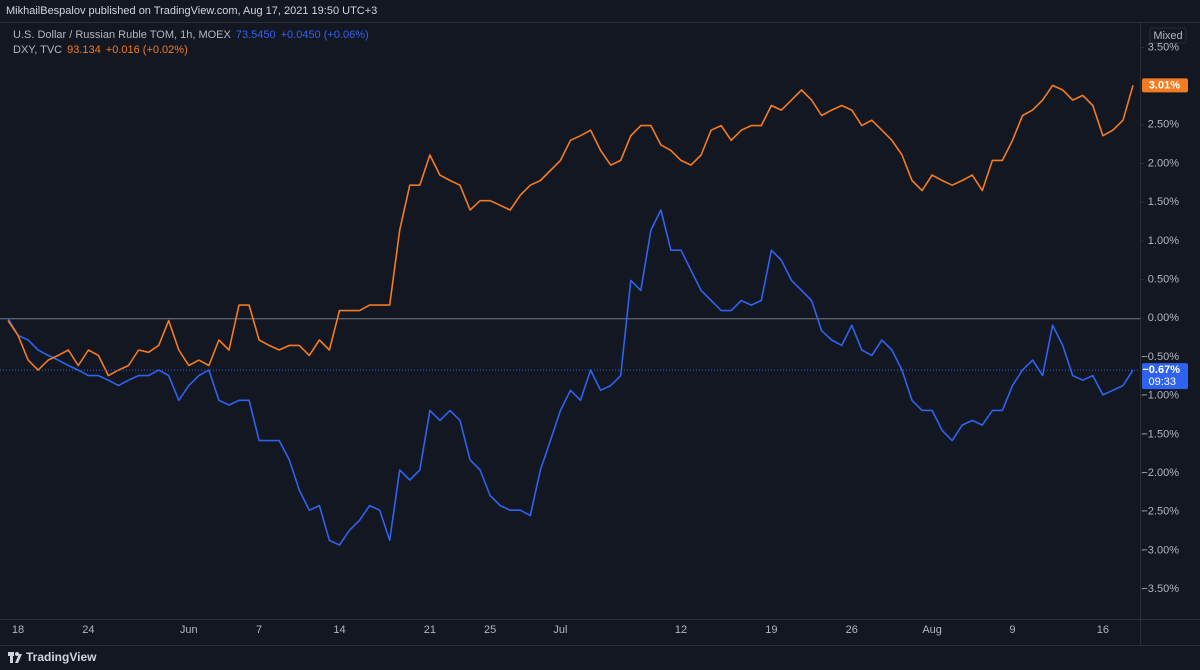  I want to click on legend-change: +0.0450 (+0.06%), so click(324, 35).